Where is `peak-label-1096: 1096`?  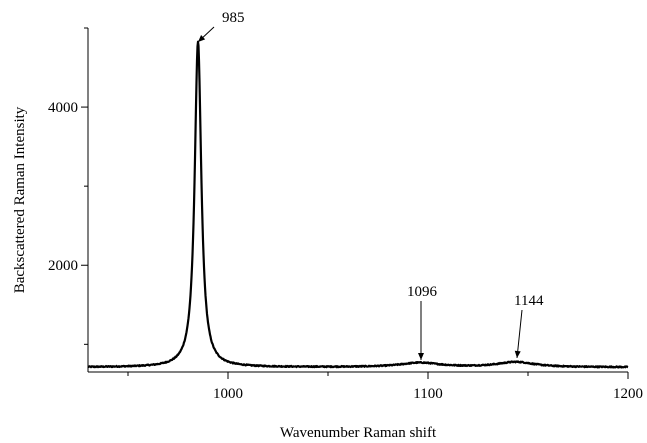
peak-label-1096: 1096 is located at coordinates (422, 292).